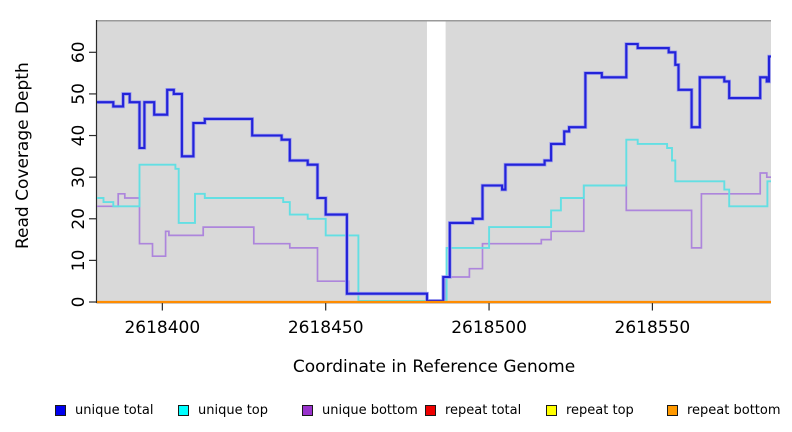 This screenshot has width=792, height=432. Describe the element at coordinates (436, 161) in the screenshot. I see `coverage-gap-band` at that location.